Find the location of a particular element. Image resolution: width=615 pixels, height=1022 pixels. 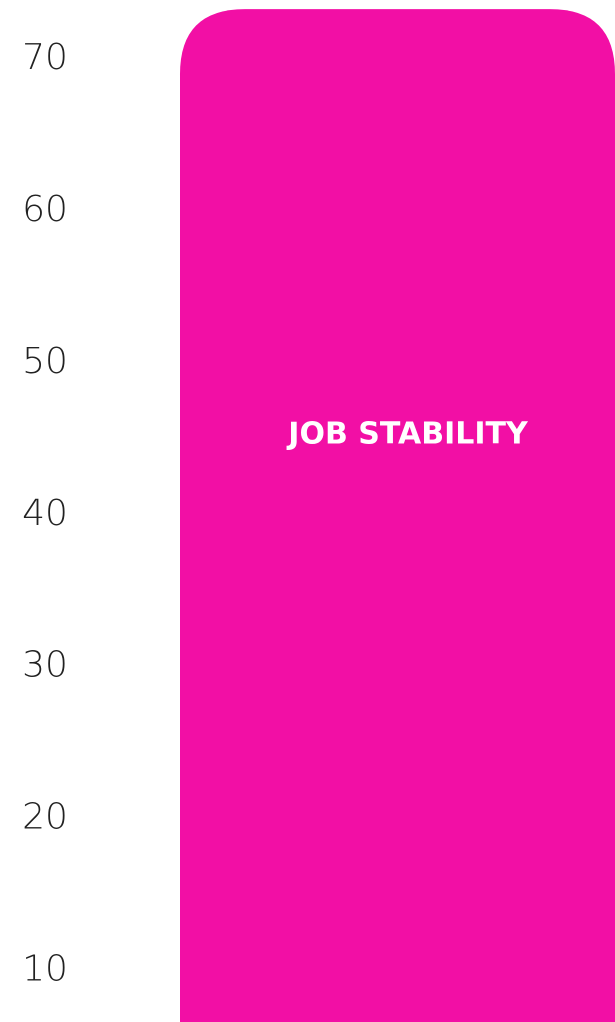

y-tick-label: 70 is located at coordinates (45, 57).